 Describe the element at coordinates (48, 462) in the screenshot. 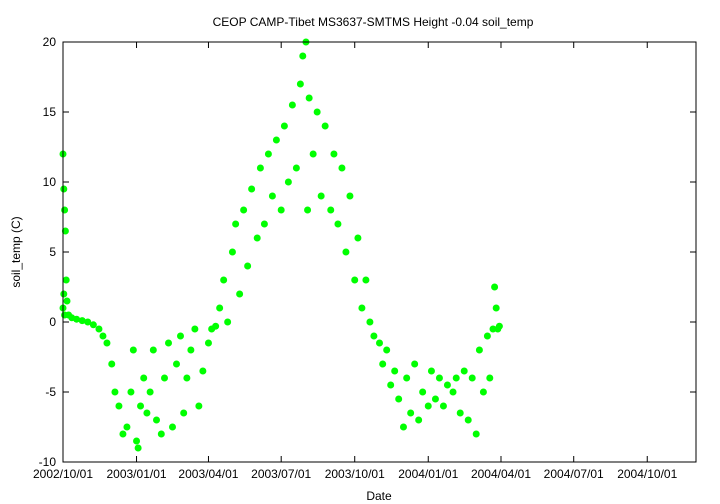

I see `y-tick-label: -10` at that location.